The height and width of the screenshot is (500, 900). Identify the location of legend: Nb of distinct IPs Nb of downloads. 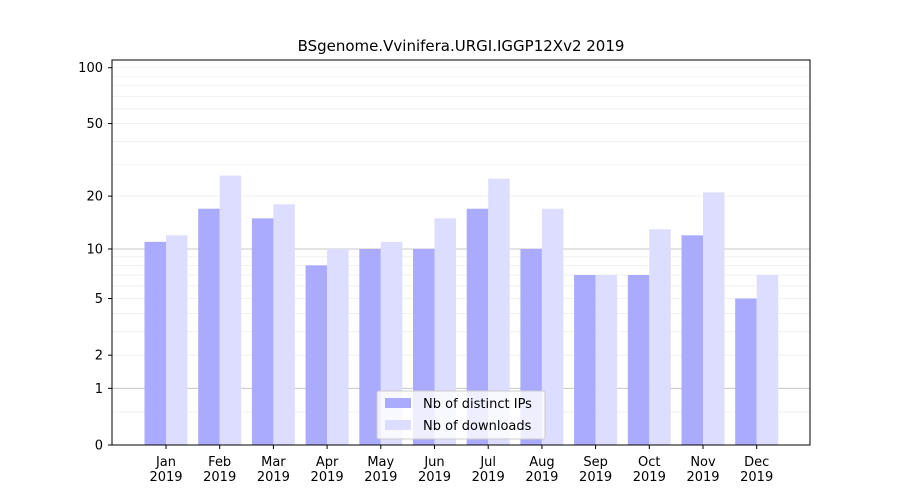
(461, 415).